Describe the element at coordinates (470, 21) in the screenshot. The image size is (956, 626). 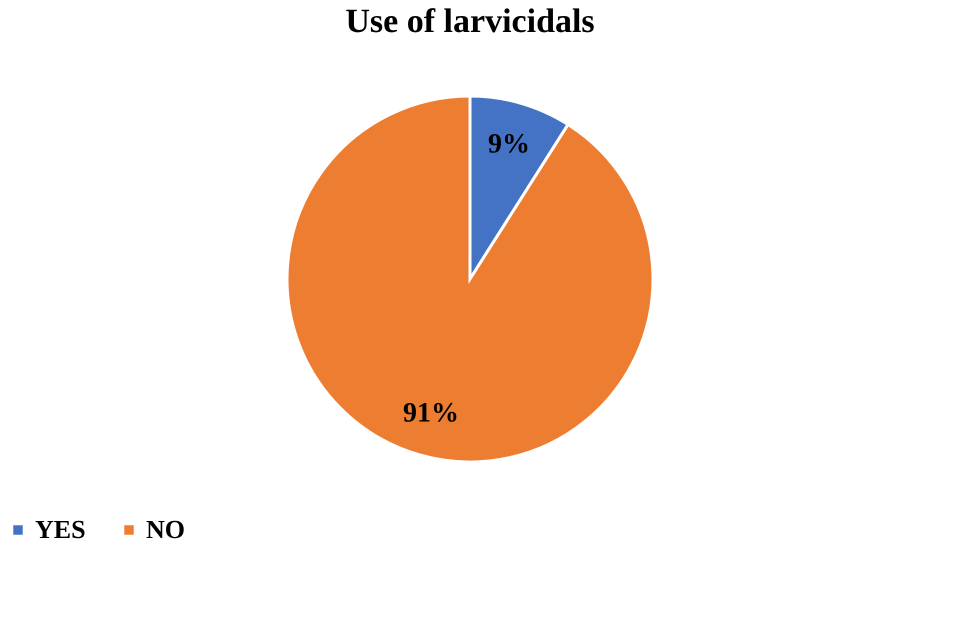
I see `chart-title: Use of larvicidals` at that location.